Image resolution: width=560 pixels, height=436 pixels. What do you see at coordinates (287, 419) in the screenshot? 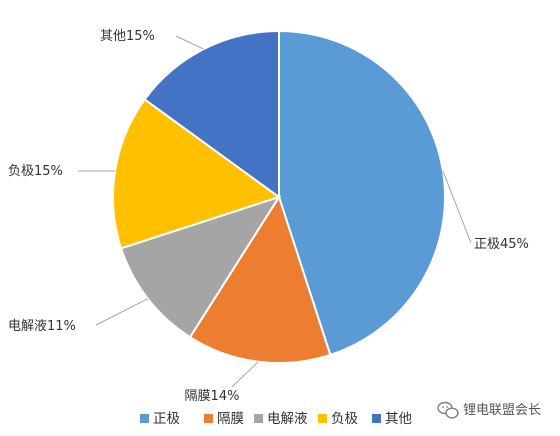
I see `legend-label-2: 电解液` at bounding box center [287, 419].